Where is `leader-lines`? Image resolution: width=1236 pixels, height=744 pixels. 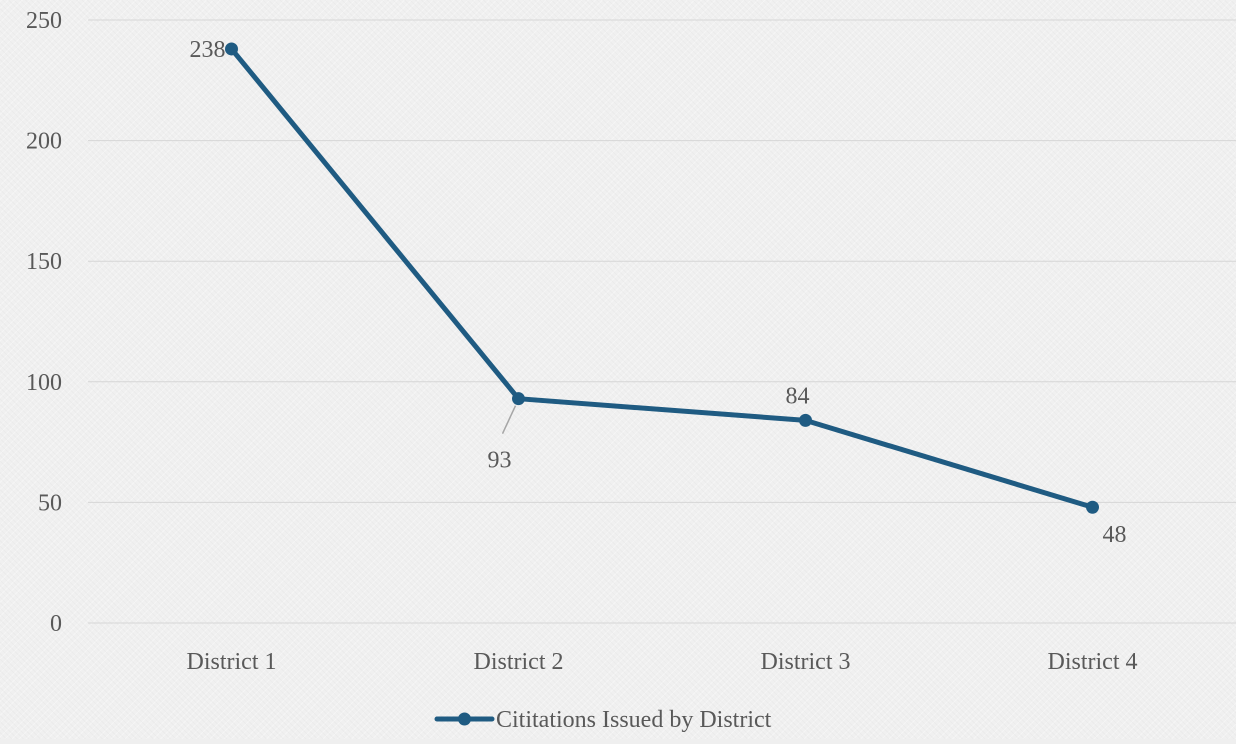
leader-lines is located at coordinates (509, 419).